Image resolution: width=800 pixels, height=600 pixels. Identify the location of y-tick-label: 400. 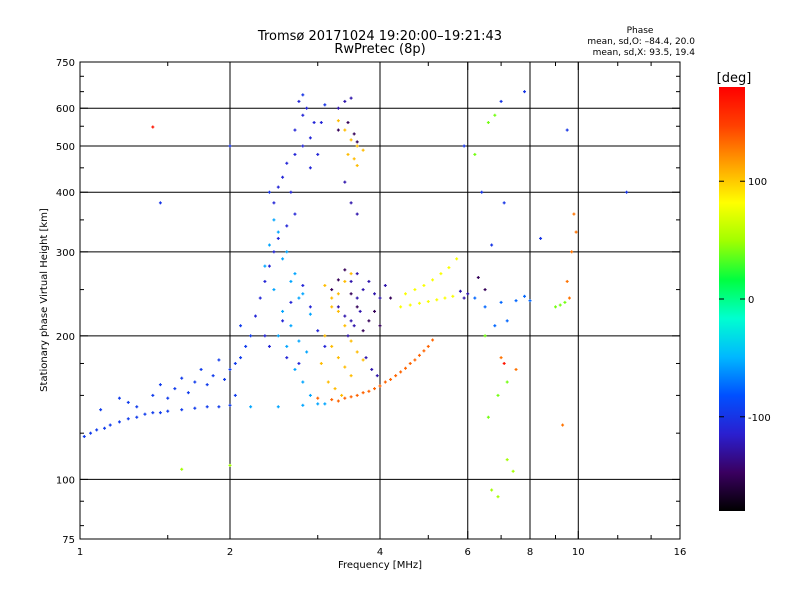
(65, 193).